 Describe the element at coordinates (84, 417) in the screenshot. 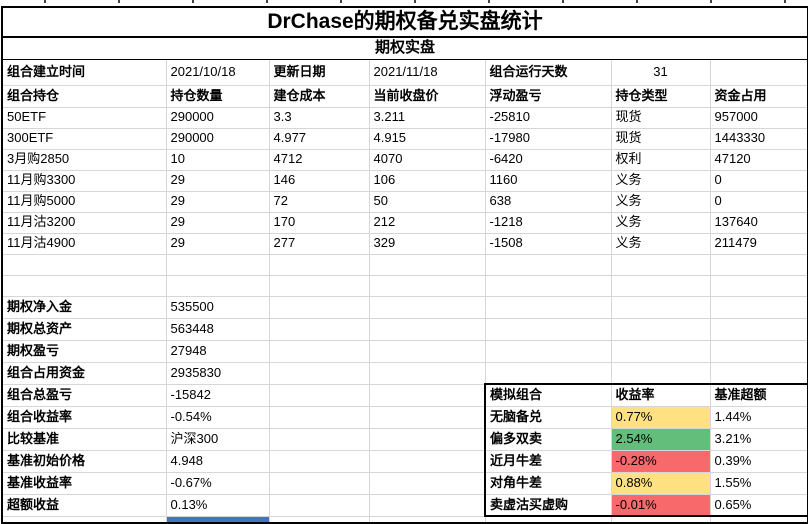

I see `summary-label-cell: 组合收益率` at that location.